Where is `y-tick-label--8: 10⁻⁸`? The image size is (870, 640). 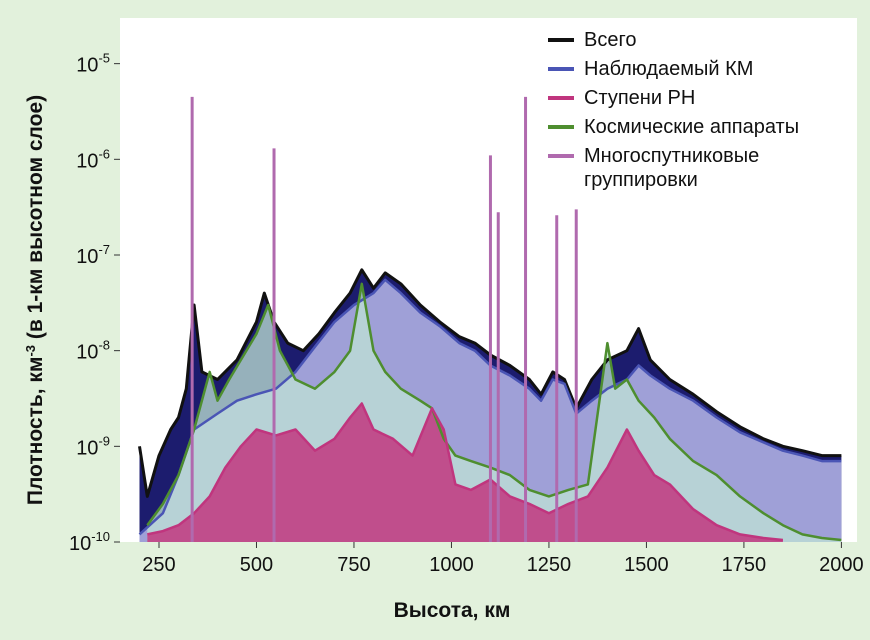 y-tick-label--8: 10⁻⁸ is located at coordinates (93, 351).